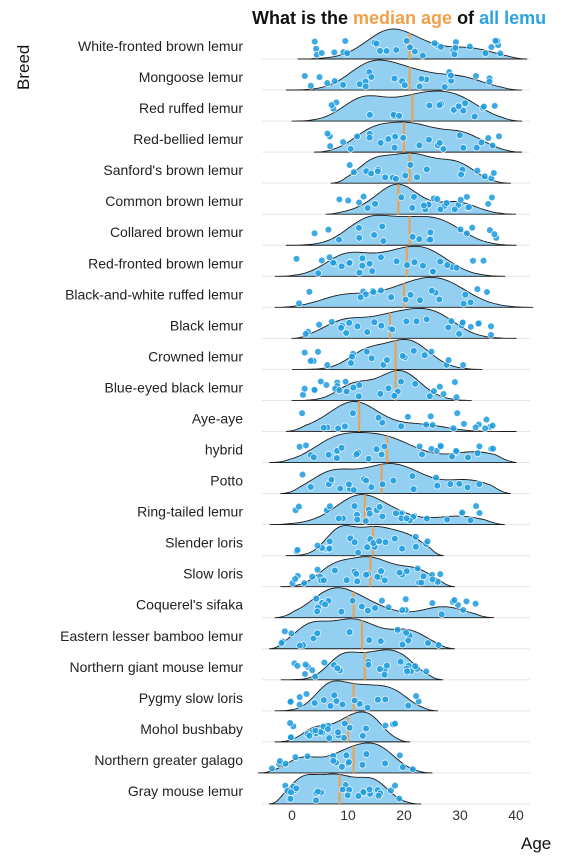 This screenshot has width=576, height=864. Describe the element at coordinates (303, 18) in the screenshot. I see `title-part-1: What is the` at that location.